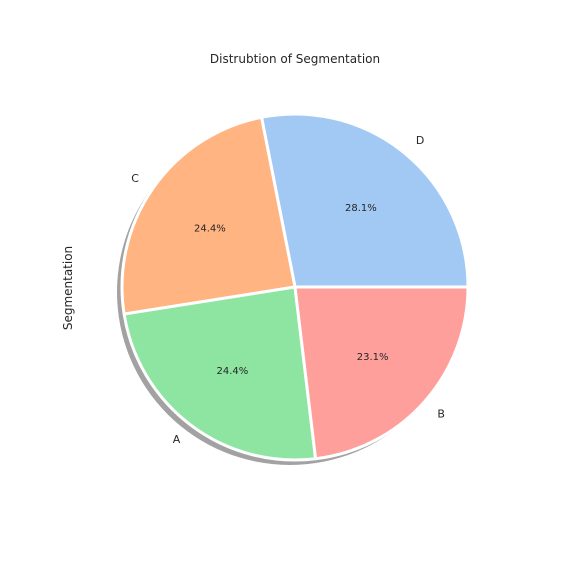 This screenshot has height=576, width=576. What do you see at coordinates (381, 373) in the screenshot?
I see `pie-slice-b` at bounding box center [381, 373].